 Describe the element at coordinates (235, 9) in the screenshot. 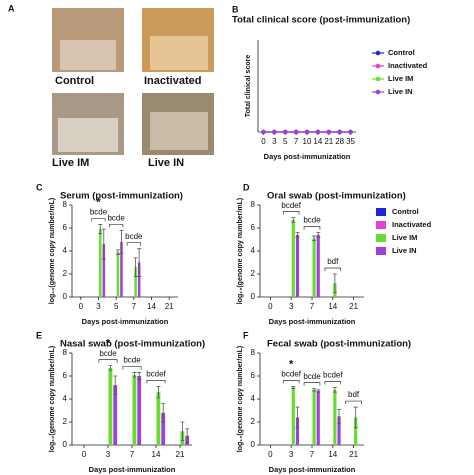

I see `panel-letter: B` at that location.